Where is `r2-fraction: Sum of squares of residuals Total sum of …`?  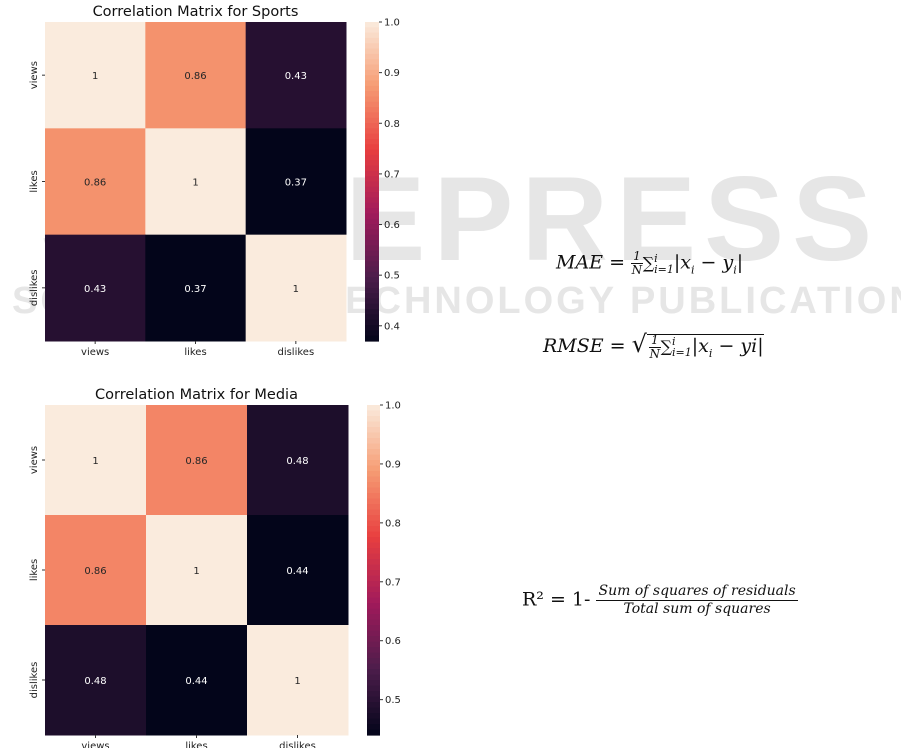 r2-fraction: Sum of squares of residuals Total sum of … is located at coordinates (697, 600).